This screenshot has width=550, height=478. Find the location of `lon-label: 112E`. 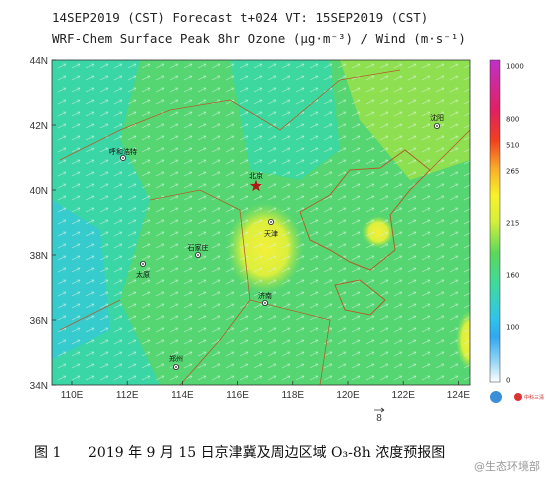

lon-label: 112E is located at coordinates (127, 395).